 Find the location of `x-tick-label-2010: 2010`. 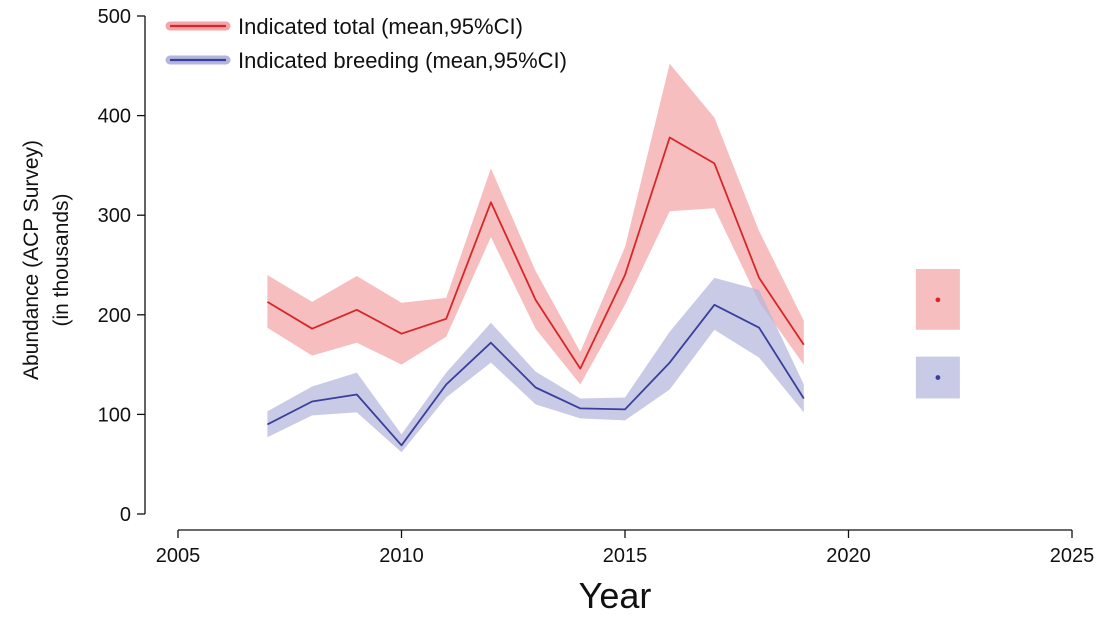

x-tick-label-2010: 2010 is located at coordinates (401, 556).